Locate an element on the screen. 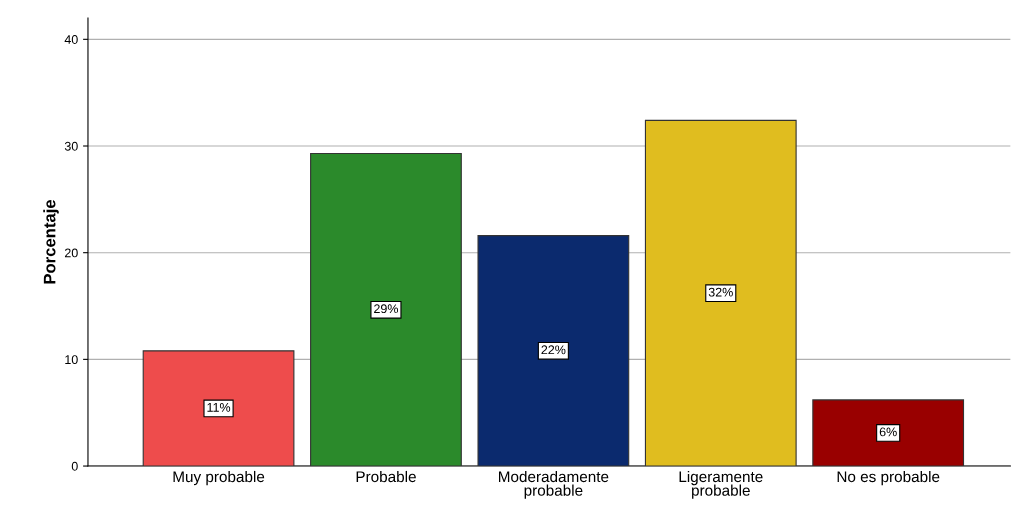  y-axis-title: Porcentaje is located at coordinates (51, 241).